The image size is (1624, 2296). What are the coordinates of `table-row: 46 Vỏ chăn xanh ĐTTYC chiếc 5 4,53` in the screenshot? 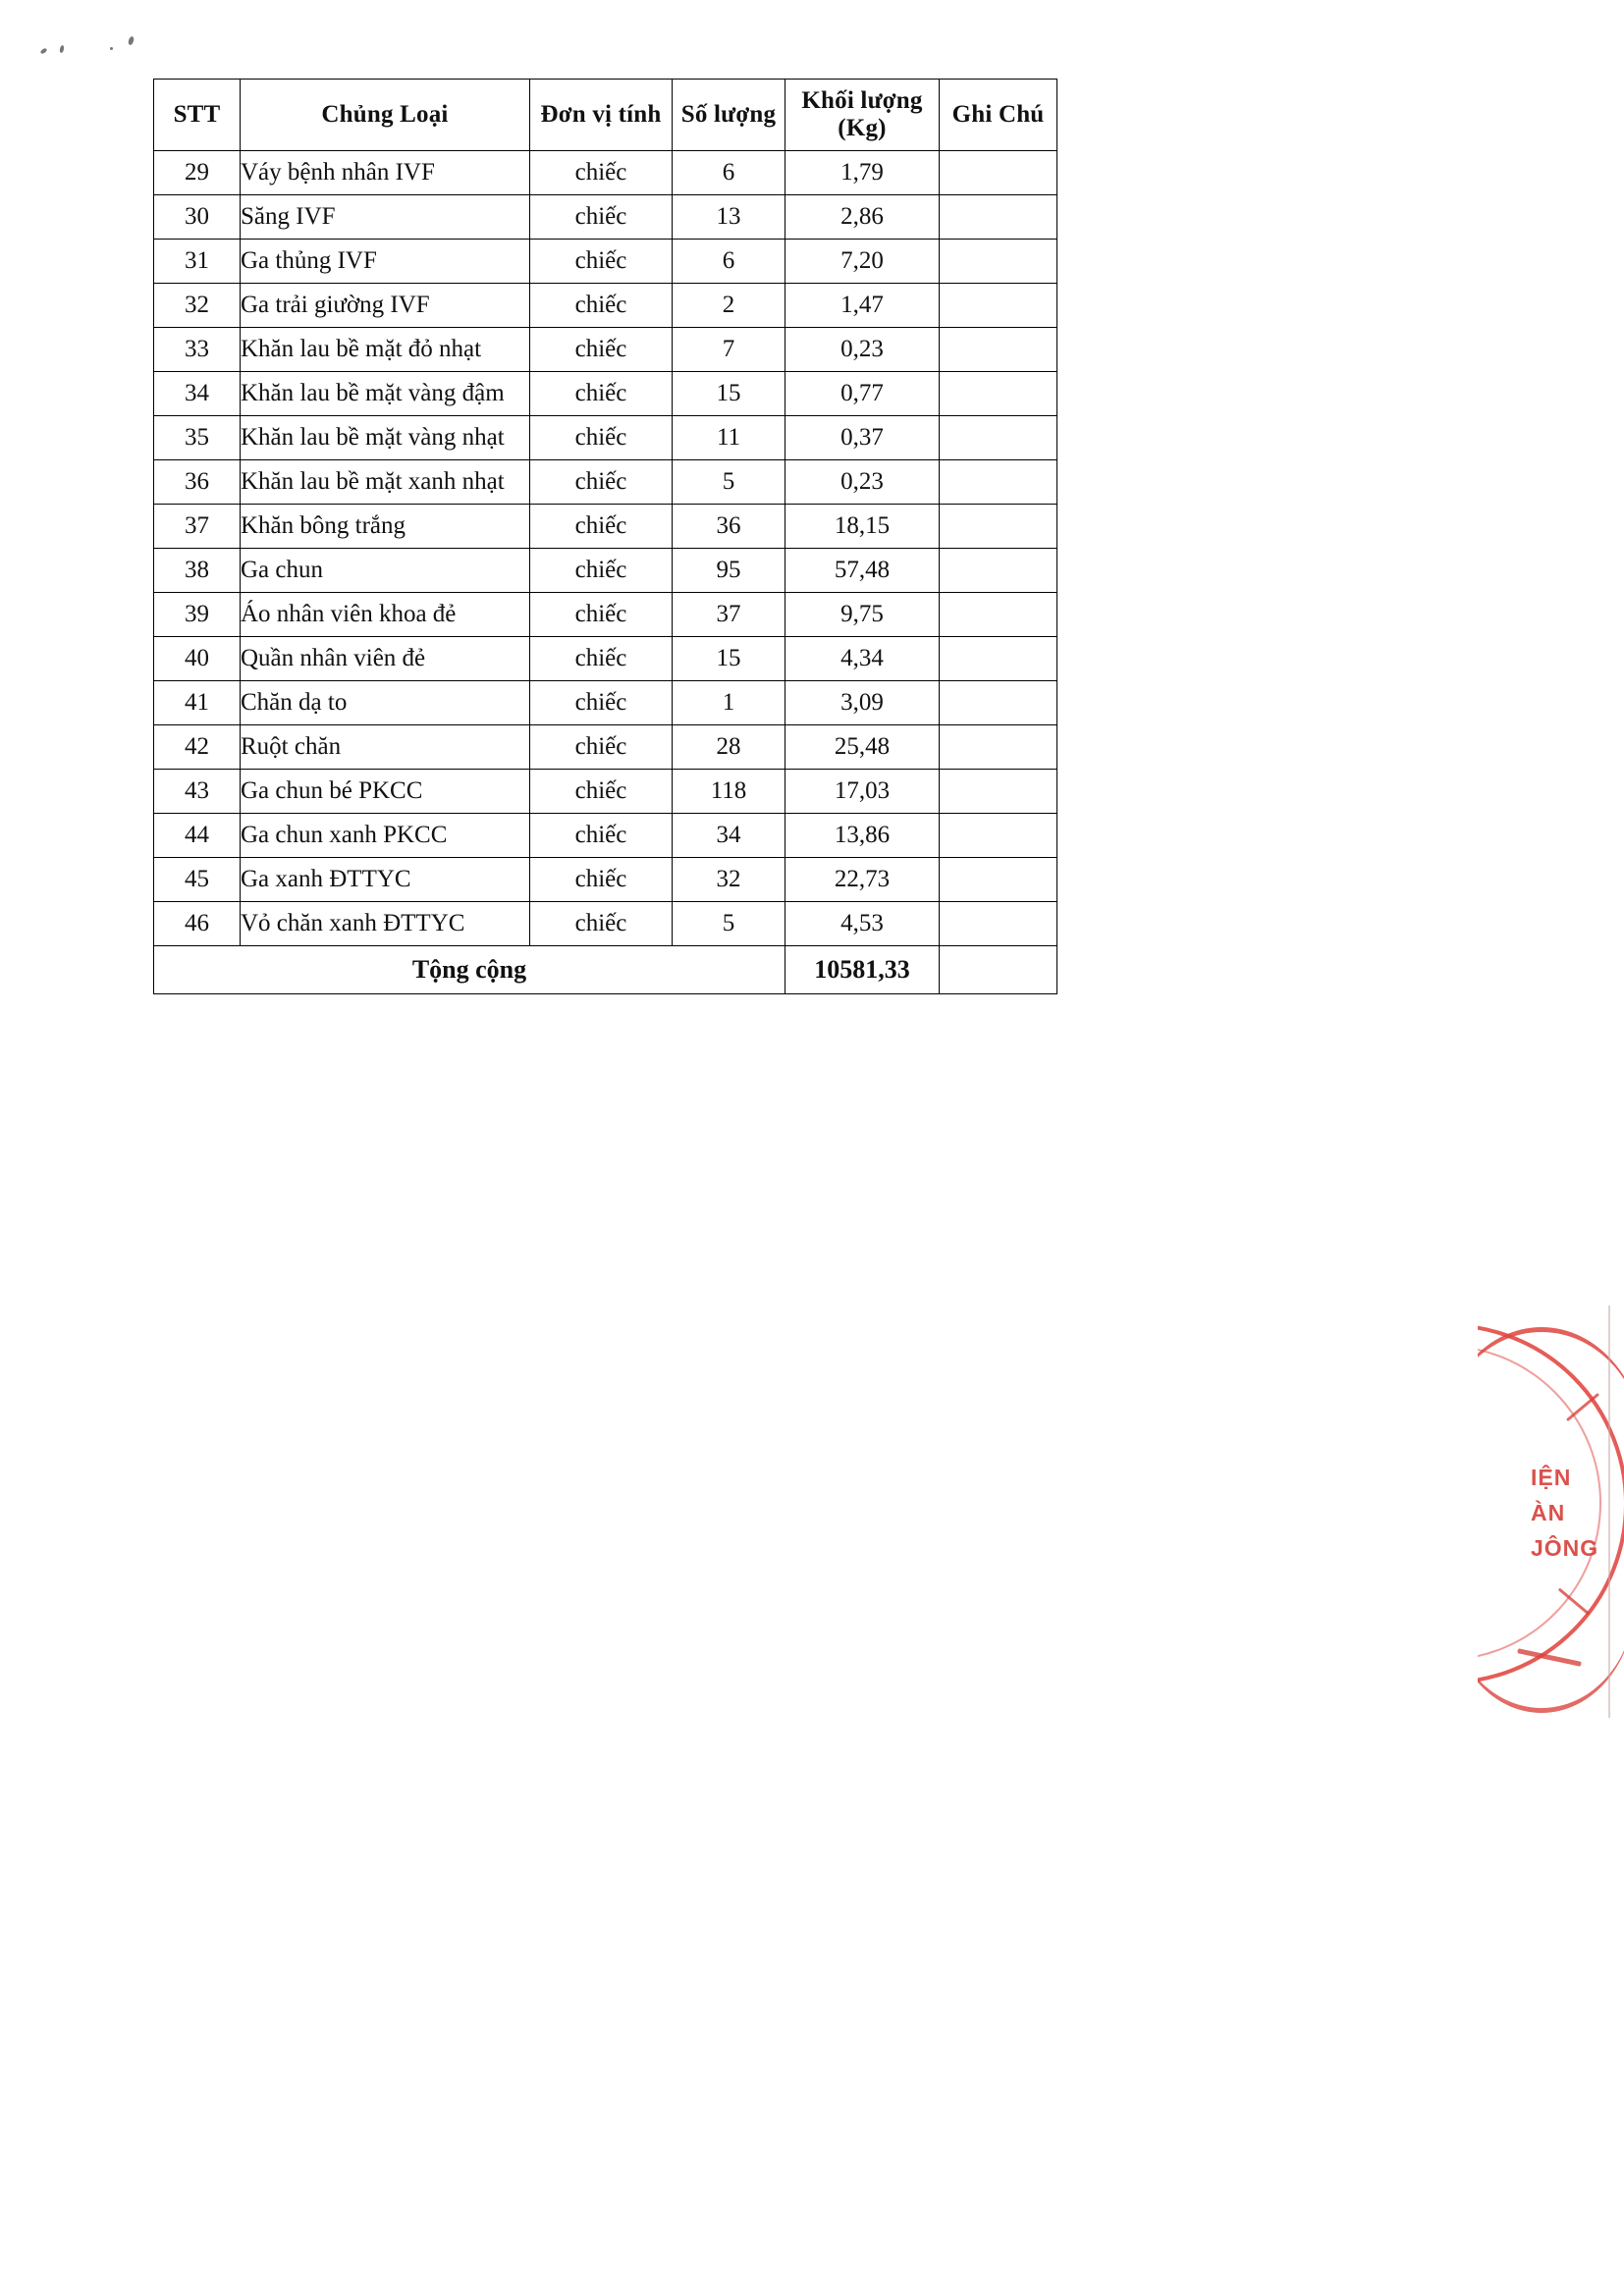 It's located at (605, 923).